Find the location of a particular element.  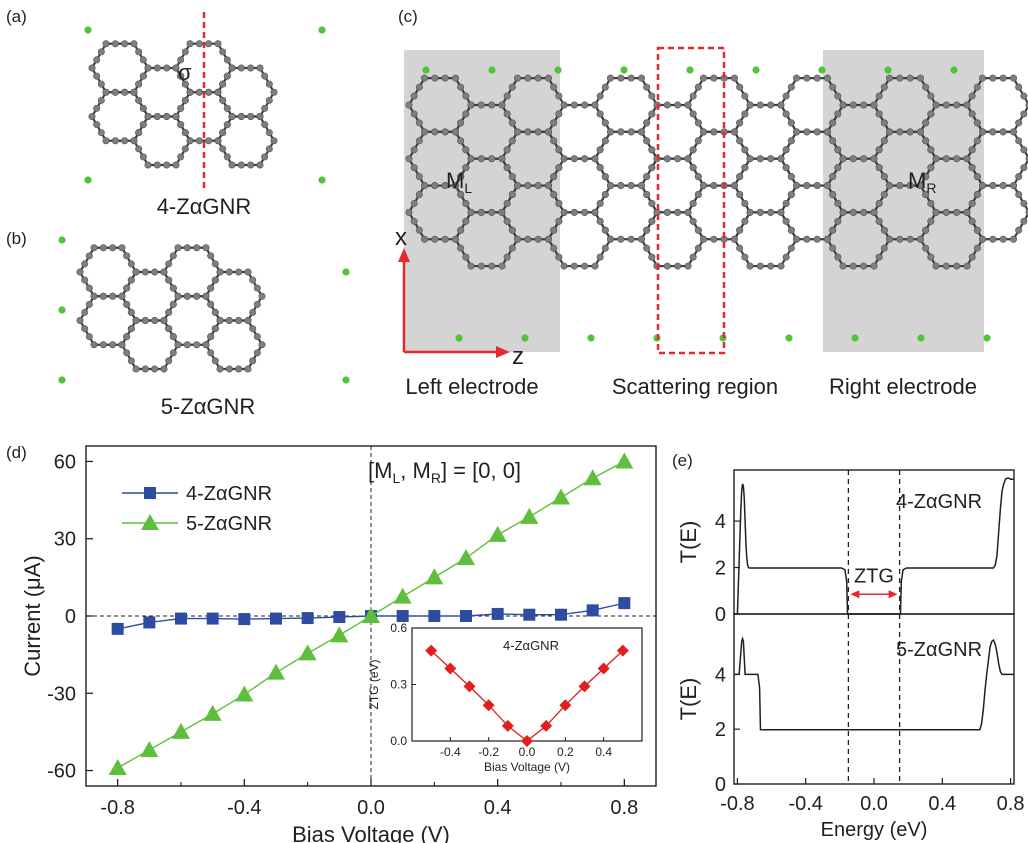

ribbon-4-zagnr-structure is located at coordinates (205, 105).